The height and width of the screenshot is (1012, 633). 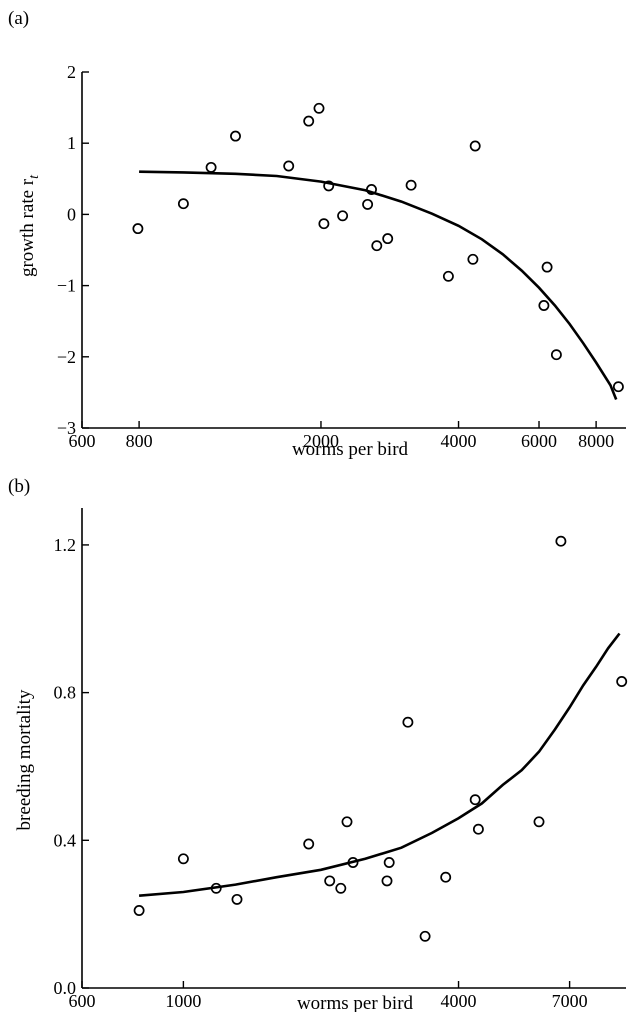 What do you see at coordinates (65, 545) in the screenshot?
I see `panel-b-y-tick-label: 1.2` at bounding box center [65, 545].